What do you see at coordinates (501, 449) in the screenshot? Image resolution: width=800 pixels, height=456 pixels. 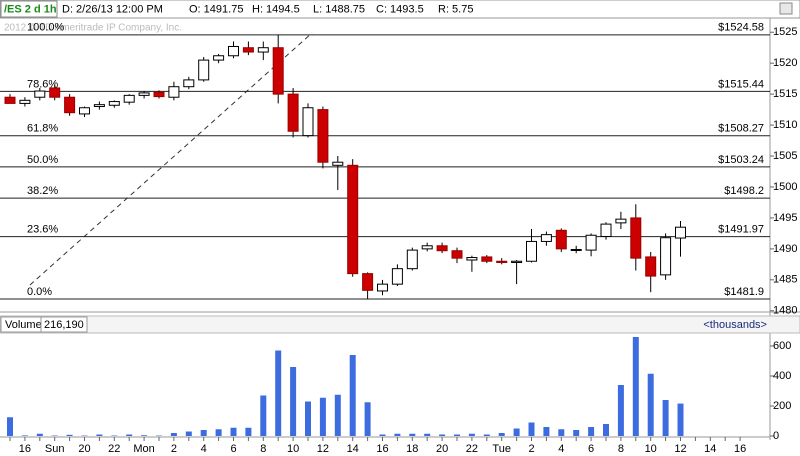 I see `x-tick-label: Tue` at bounding box center [501, 449].